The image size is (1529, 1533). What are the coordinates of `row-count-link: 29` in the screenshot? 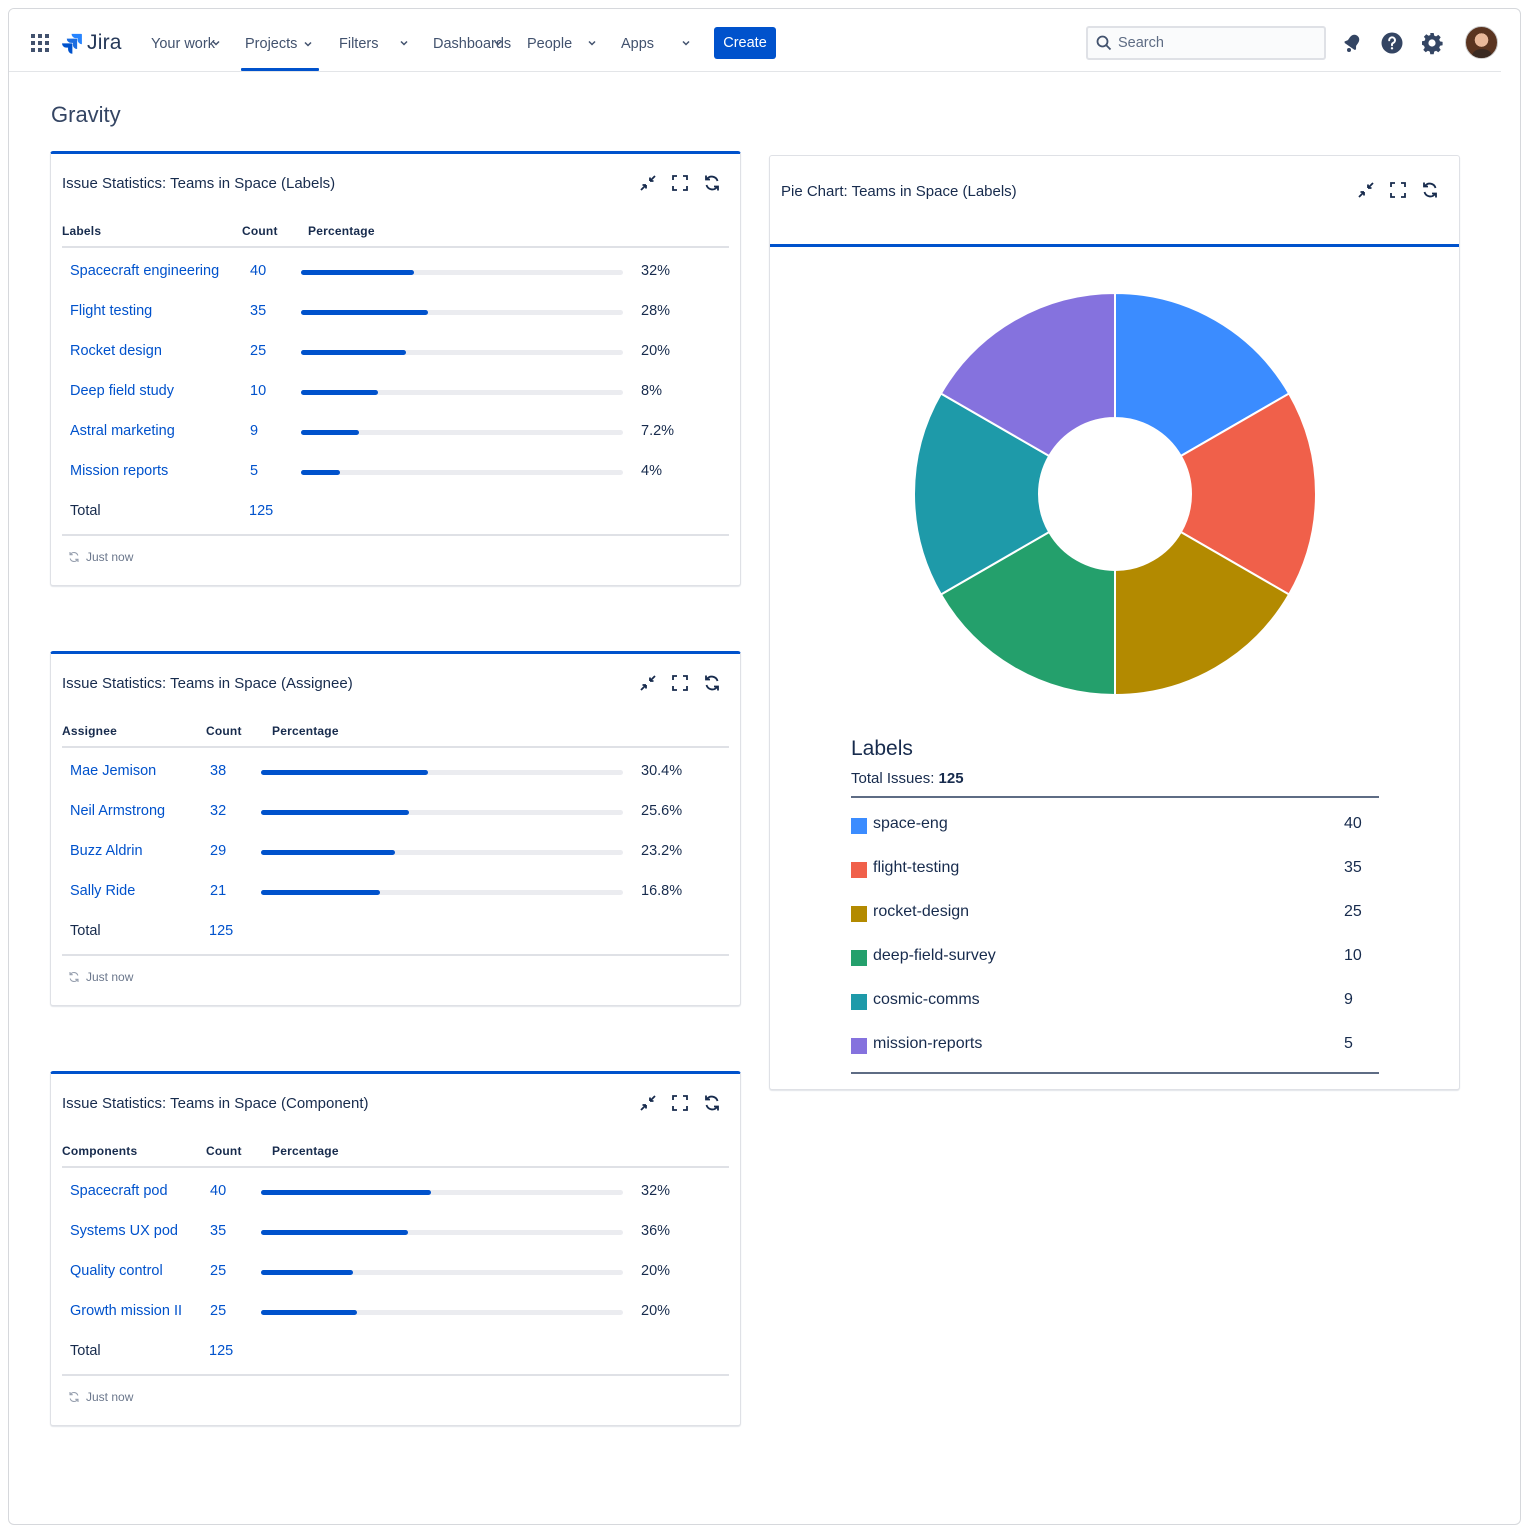 It's located at (218, 851).